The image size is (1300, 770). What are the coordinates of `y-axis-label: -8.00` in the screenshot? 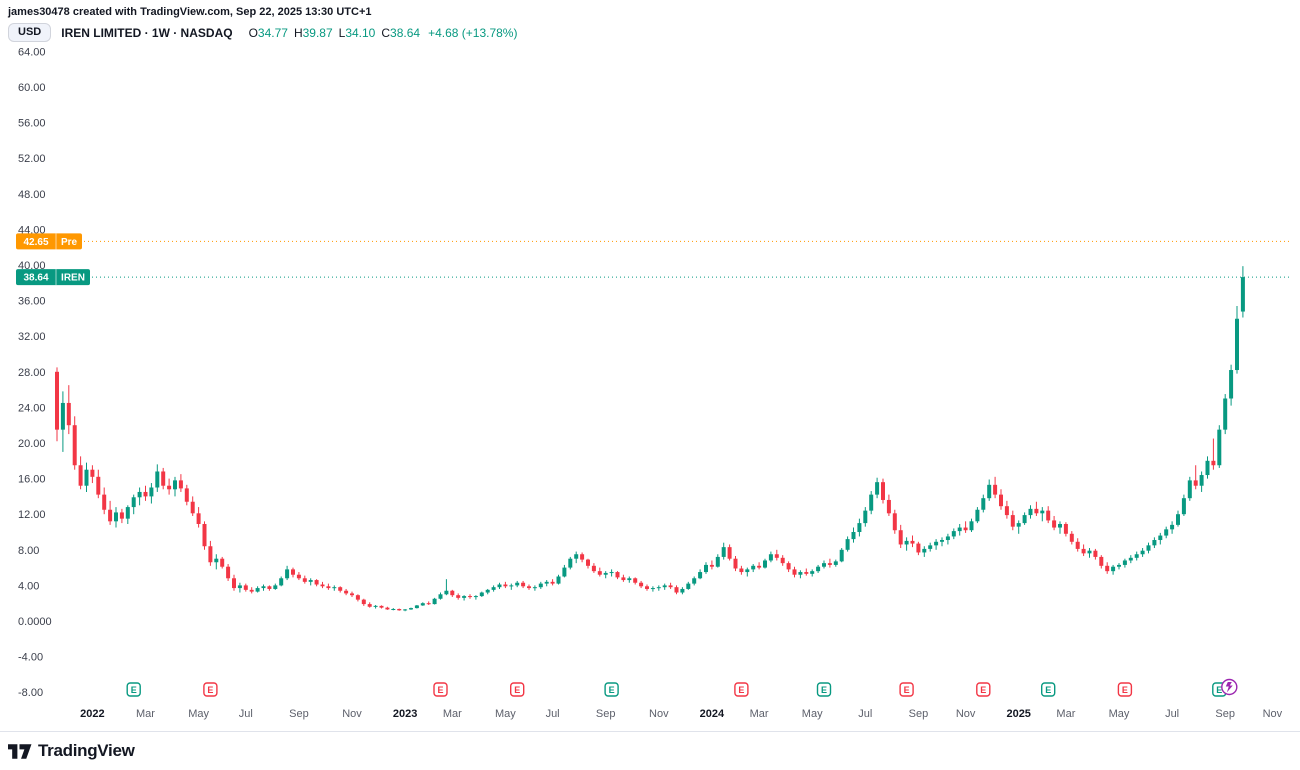 It's located at (30, 693).